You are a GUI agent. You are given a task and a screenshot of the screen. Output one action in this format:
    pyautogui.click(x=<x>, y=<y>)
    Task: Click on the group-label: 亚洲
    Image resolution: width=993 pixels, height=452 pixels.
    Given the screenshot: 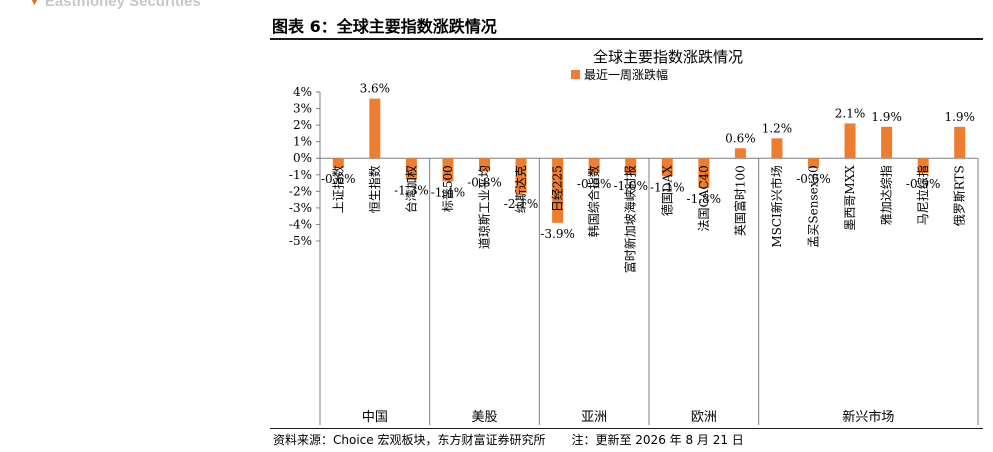 What is the action you would take?
    pyautogui.click(x=594, y=417)
    